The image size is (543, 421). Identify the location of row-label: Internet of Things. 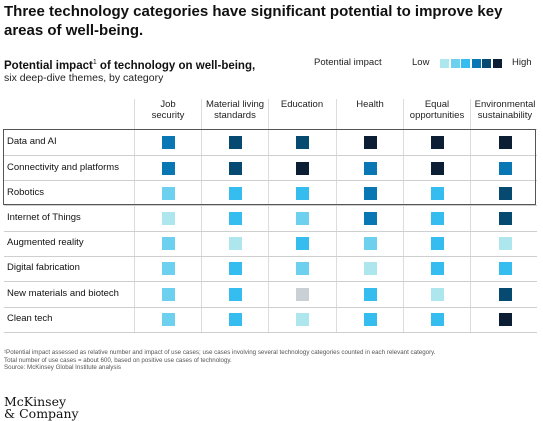
(44, 217).